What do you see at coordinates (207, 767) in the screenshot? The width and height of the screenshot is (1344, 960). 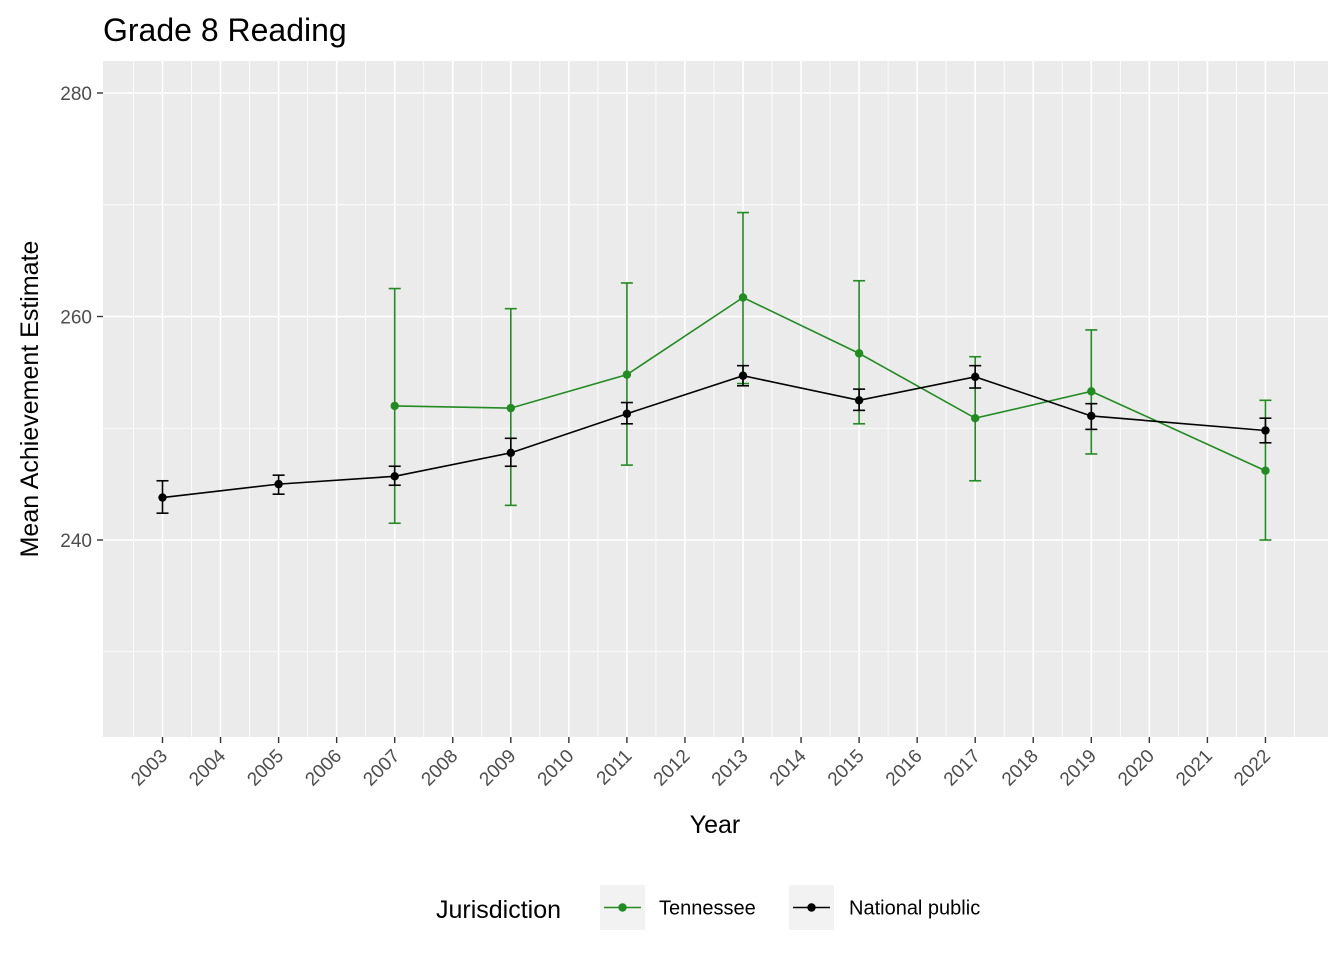 I see `x-tick-label: 2004` at bounding box center [207, 767].